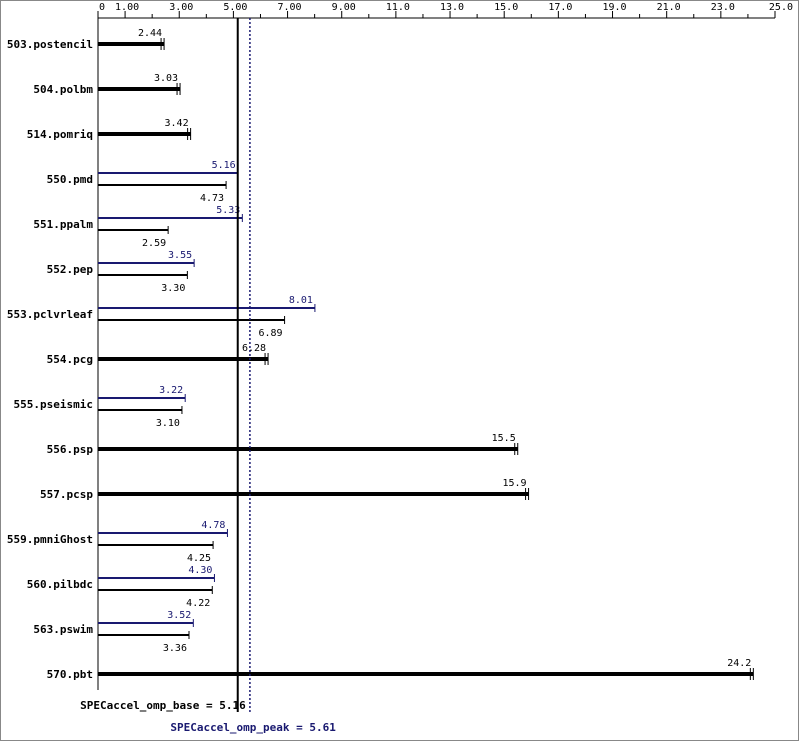 Image resolution: width=799 pixels, height=741 pixels. Describe the element at coordinates (614, 7) in the screenshot. I see `x-tick-label: 19.0` at that location.